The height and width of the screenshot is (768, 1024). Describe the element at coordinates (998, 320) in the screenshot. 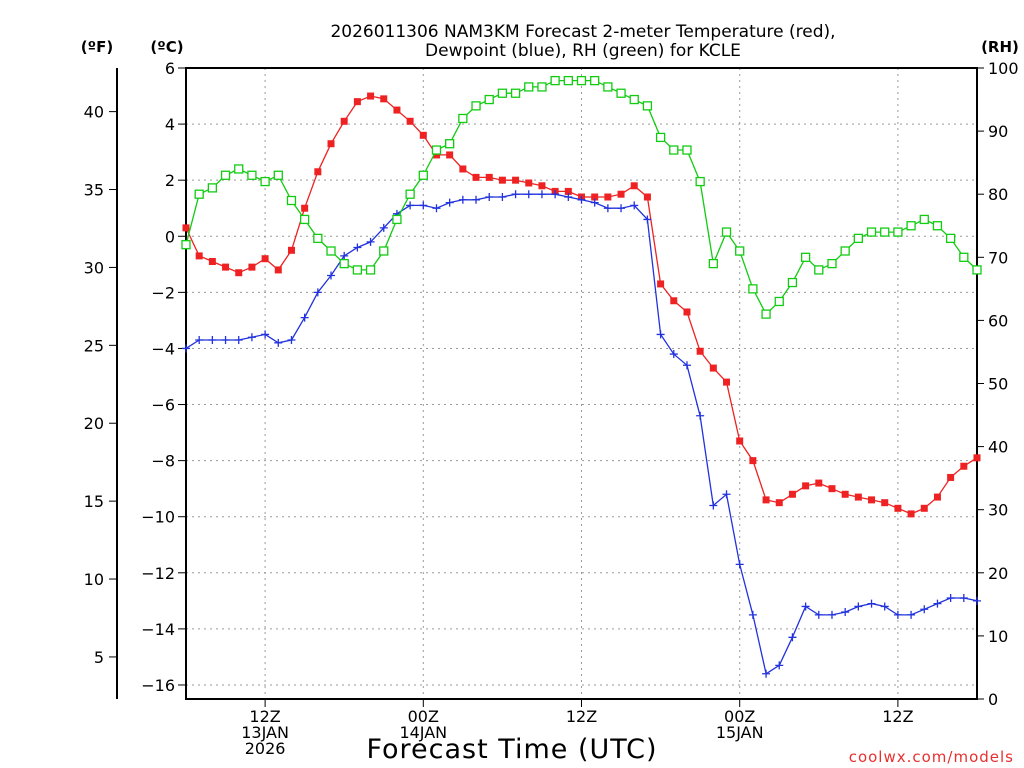

I see `rh-tick-label: 60` at that location.